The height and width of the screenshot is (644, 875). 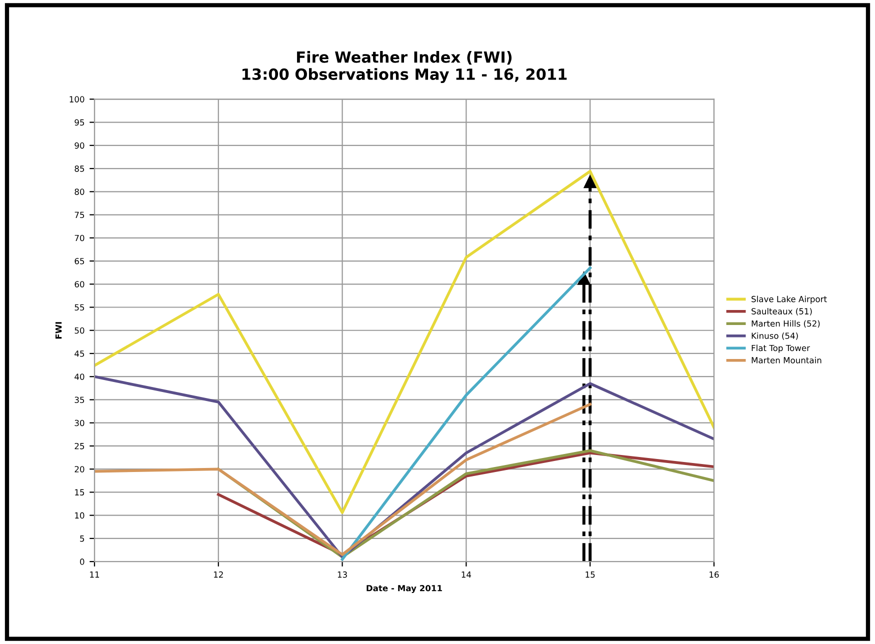 I want to click on x-axis-title: Date - May 2011, so click(x=404, y=588).